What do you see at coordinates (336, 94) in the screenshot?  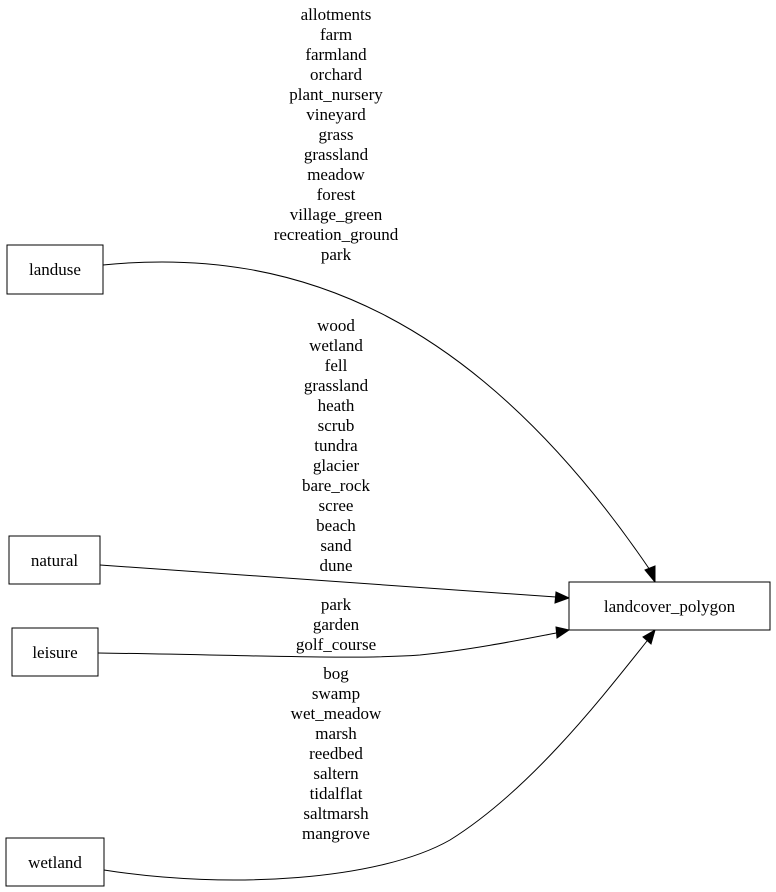 I see `edge-label-line: plant_nursery` at bounding box center [336, 94].